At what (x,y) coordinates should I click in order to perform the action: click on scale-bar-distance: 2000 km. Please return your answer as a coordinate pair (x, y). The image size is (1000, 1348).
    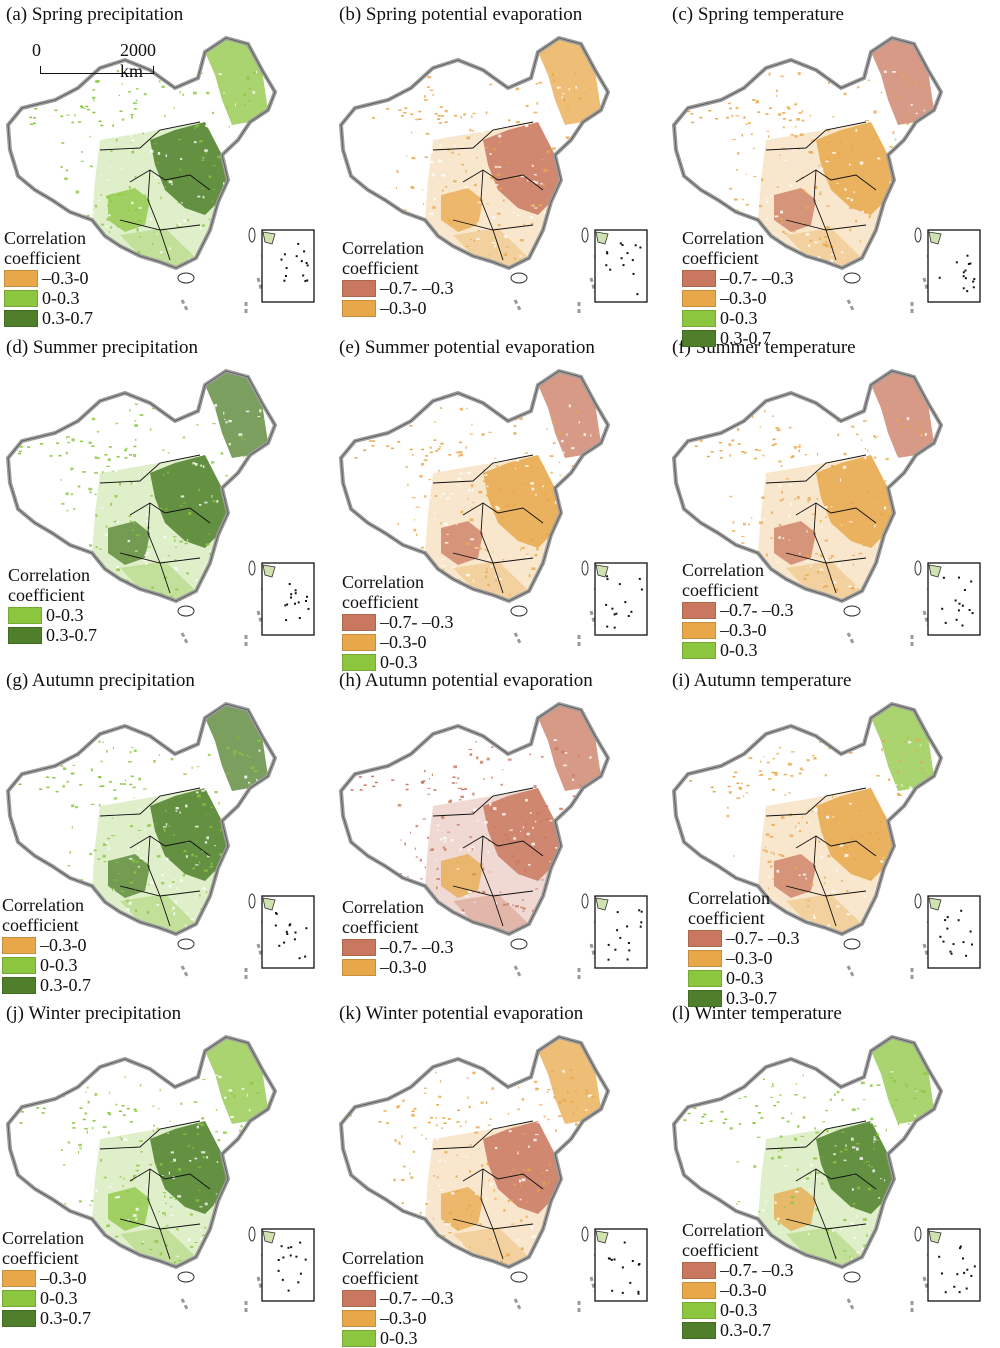
    Looking at the image, I should click on (138, 60).